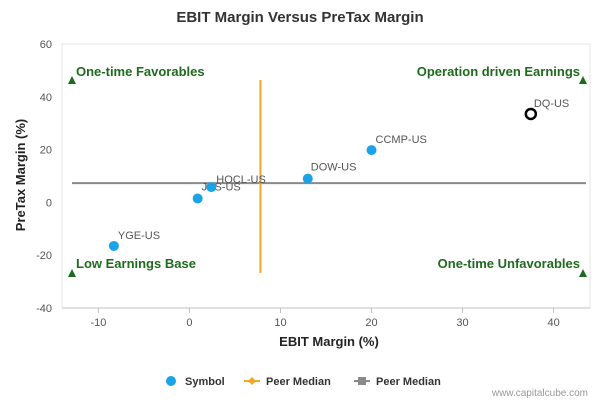 Image resolution: width=600 pixels, height=400 pixels. Describe the element at coordinates (329, 341) in the screenshot. I see `x-axis-label: EBIT Margin (%)` at that location.